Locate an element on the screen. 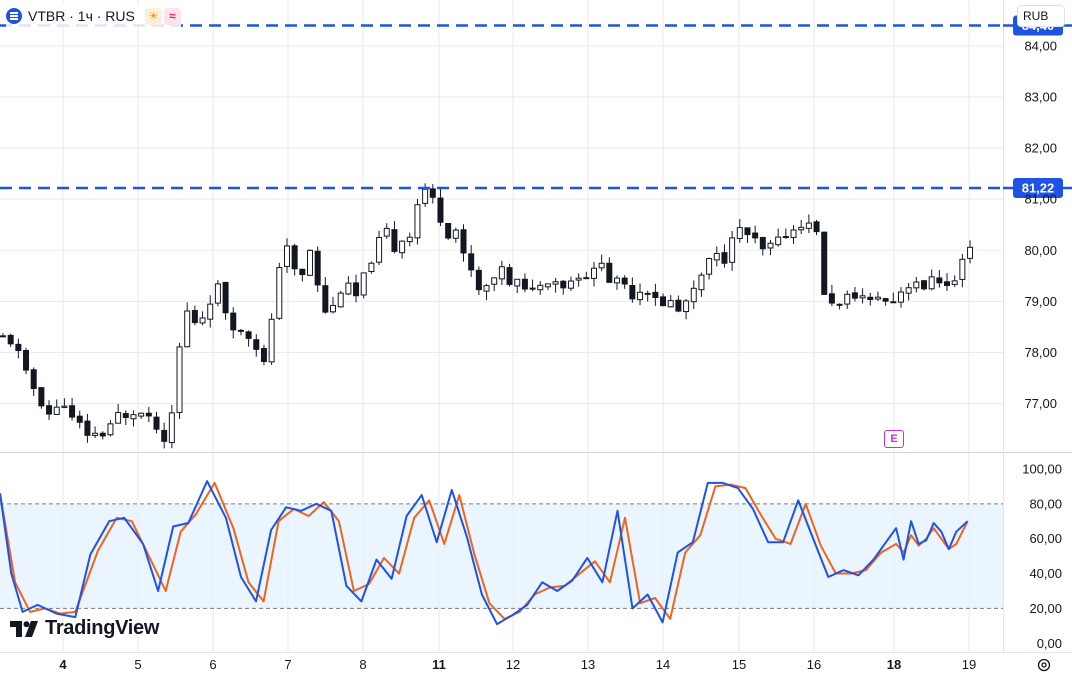 The width and height of the screenshot is (1072, 695). time-tick-label: 4 is located at coordinates (63, 664).